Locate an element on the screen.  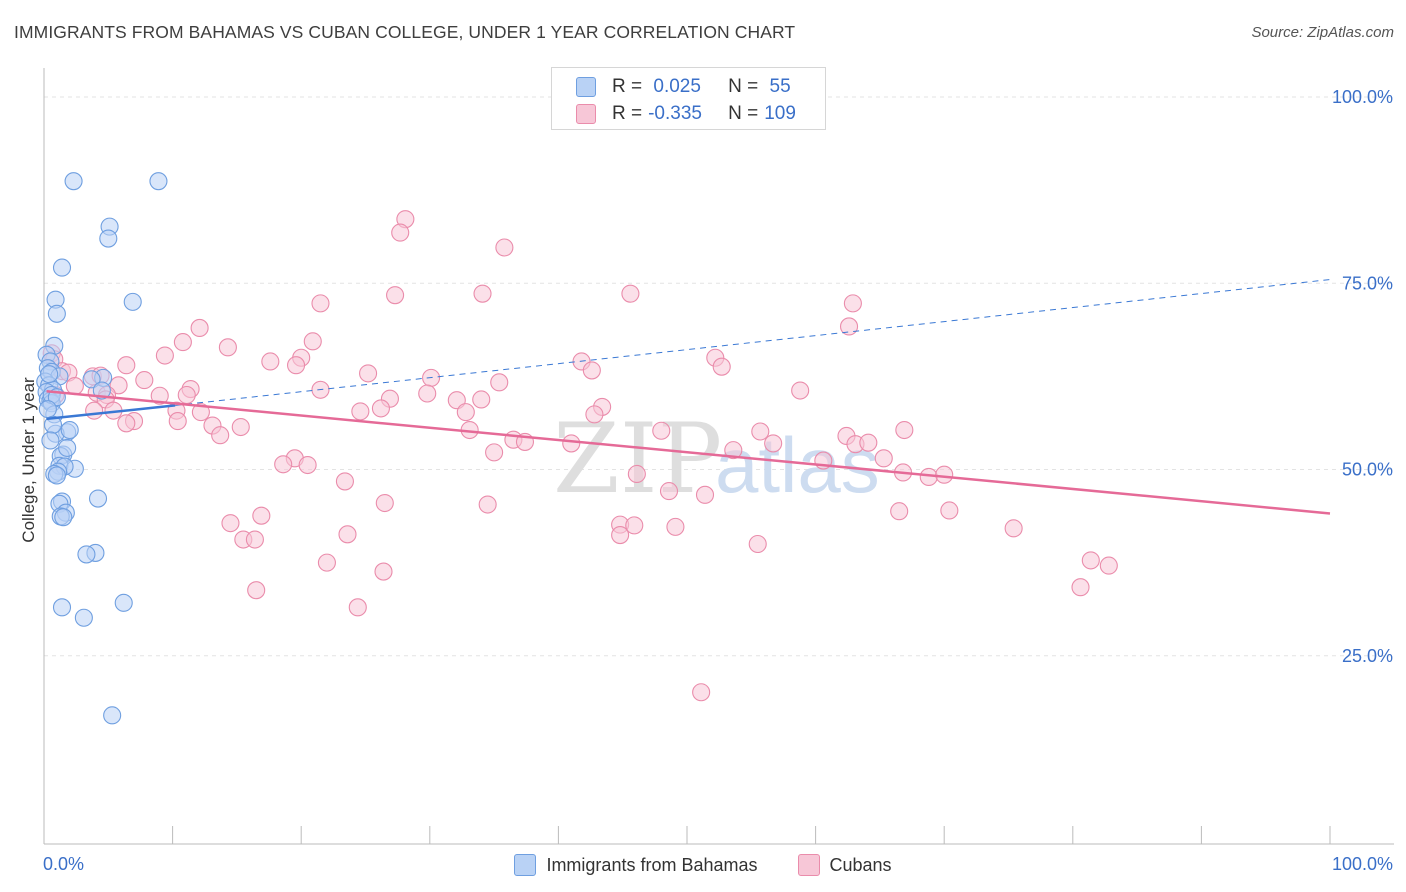
watermark-zip: ZIP is located at coordinates (637, 459).